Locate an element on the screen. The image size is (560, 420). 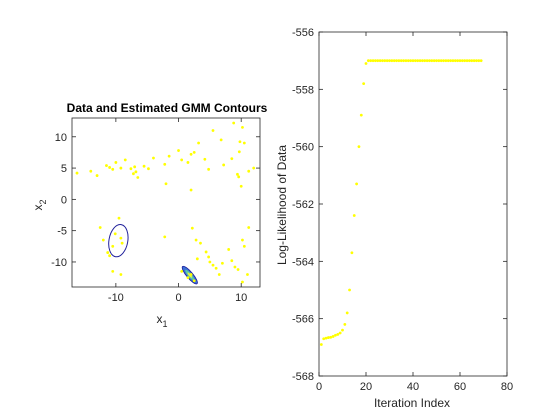
gmm-xtick-label: -10 is located at coordinates (116, 298).